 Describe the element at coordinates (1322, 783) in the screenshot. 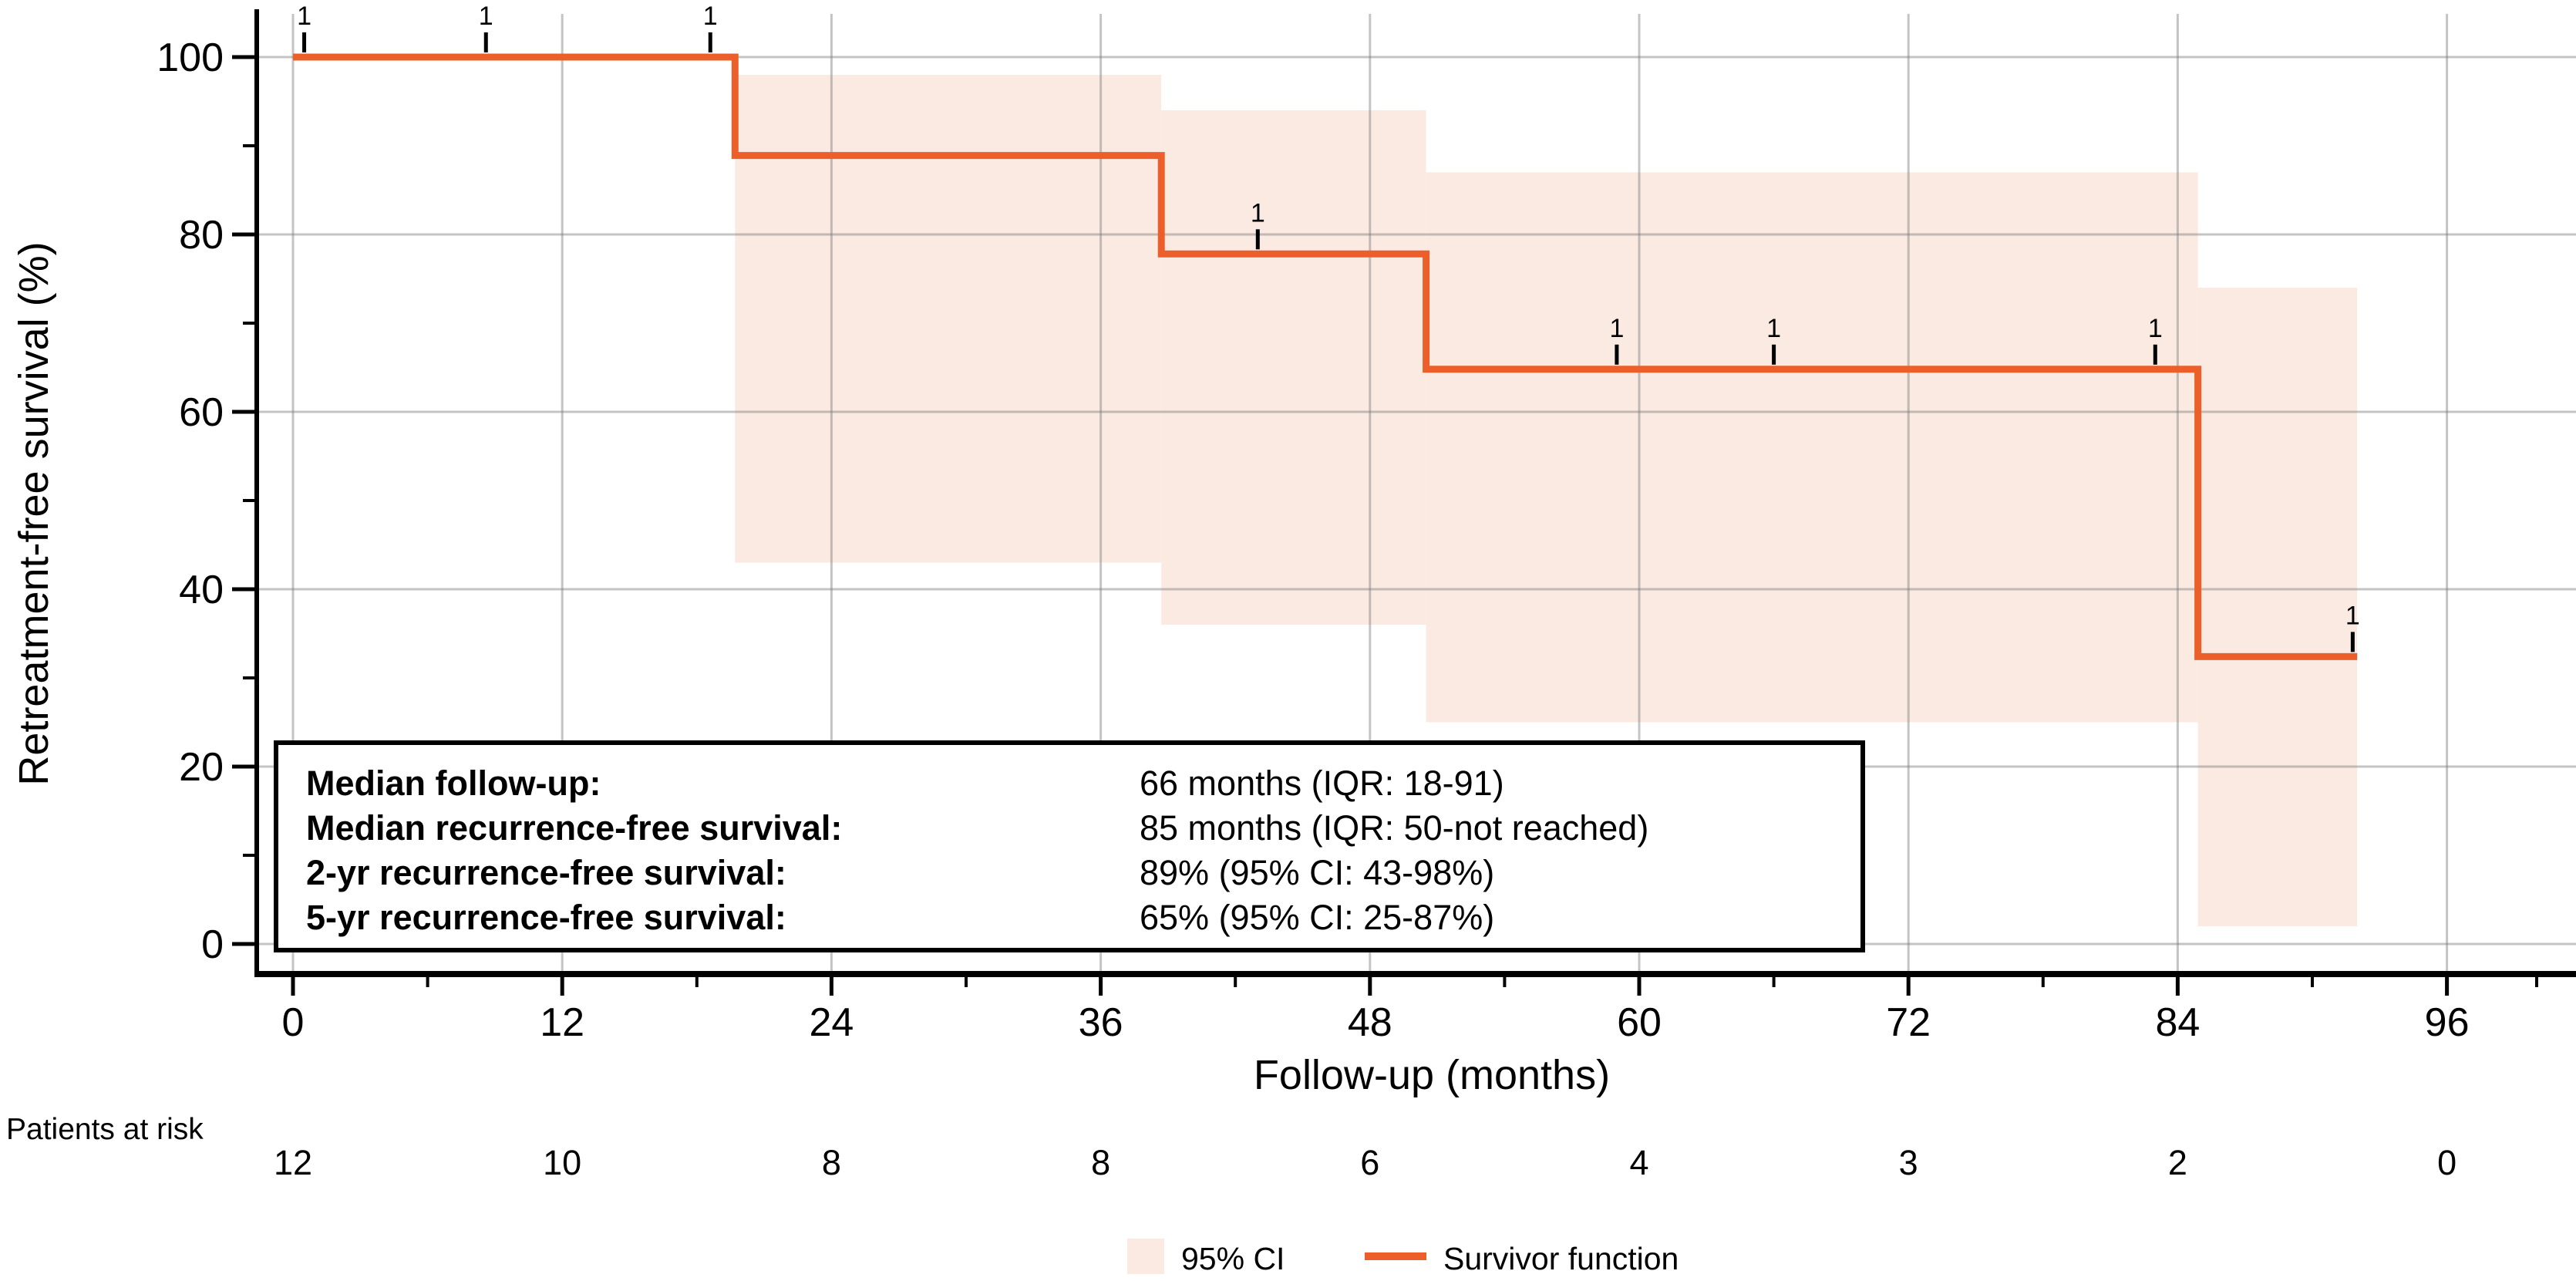

I see `stat-value: 66 months (IQR: 18-91)` at that location.